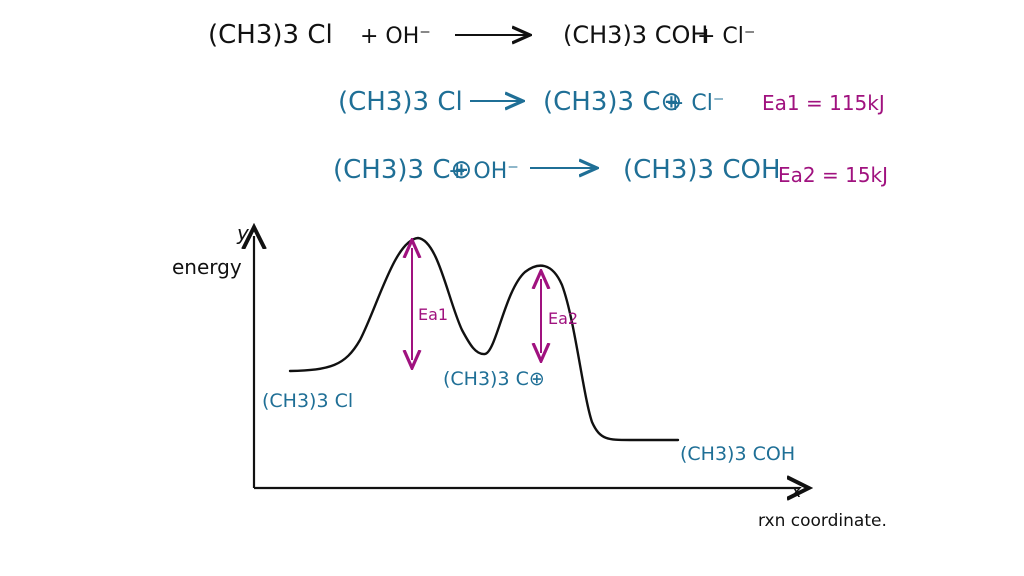  Describe the element at coordinates (610, 171) in the screenshot. I see `step2-equation: (CH3)3 C⊕ + OH⁻ (CH3)3 COH Ea2 = 15kJ` at that location.